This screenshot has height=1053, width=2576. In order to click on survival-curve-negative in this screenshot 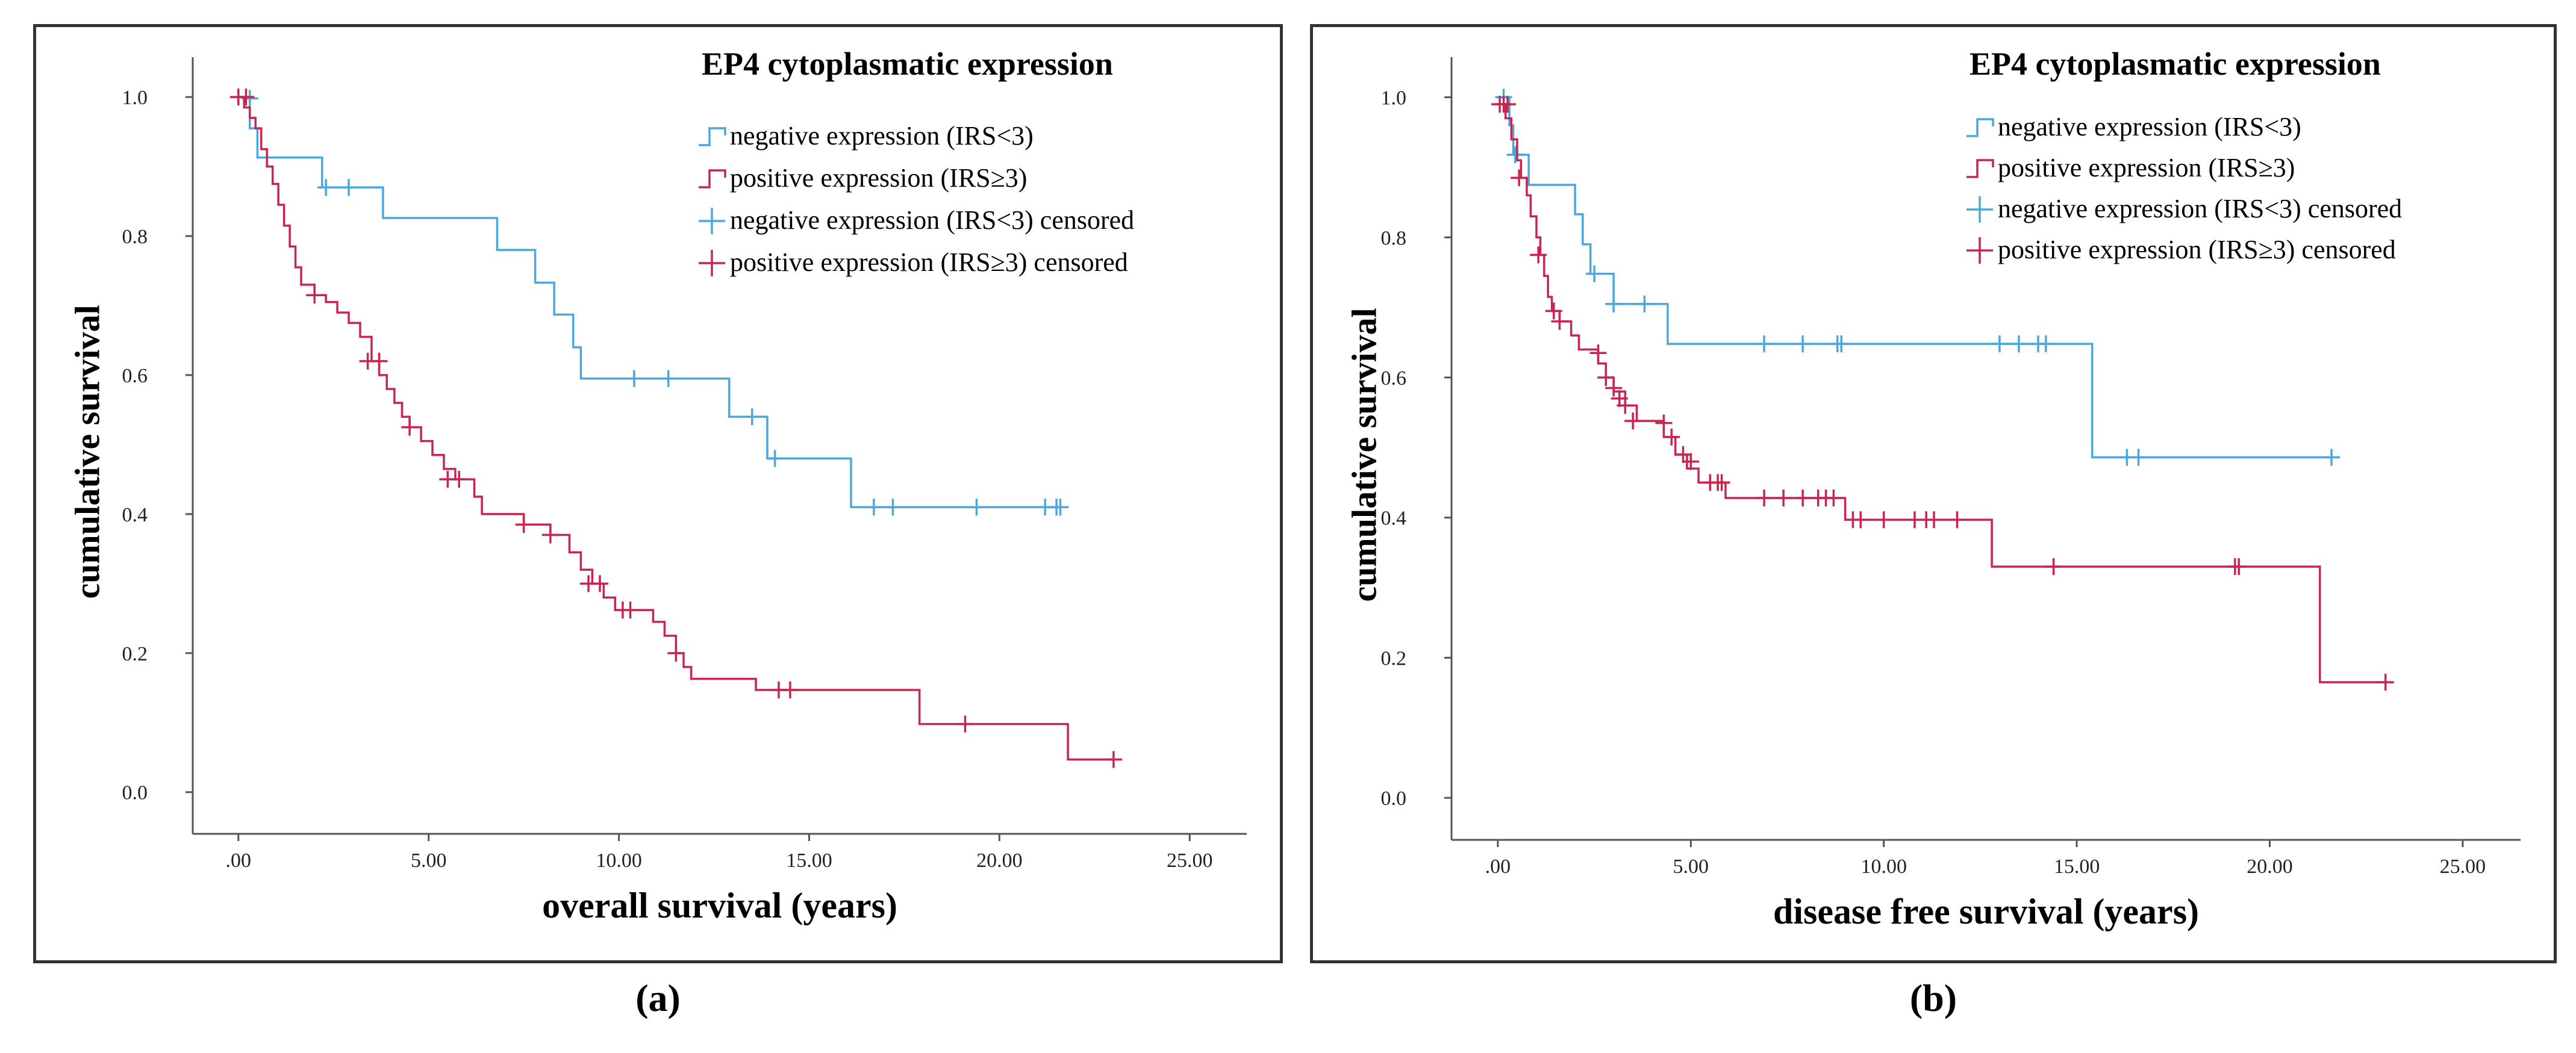, I will do `click(1914, 277)`.